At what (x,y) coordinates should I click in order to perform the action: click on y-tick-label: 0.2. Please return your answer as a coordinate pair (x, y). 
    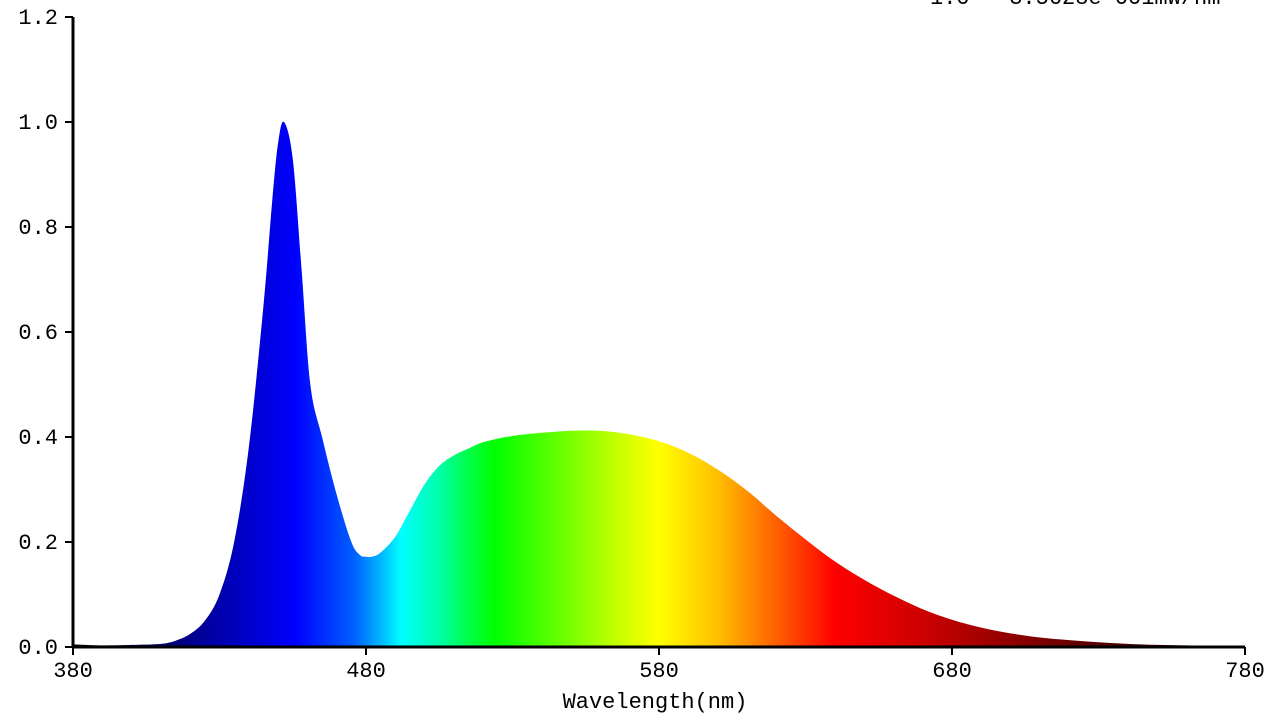
    Looking at the image, I should click on (38, 543).